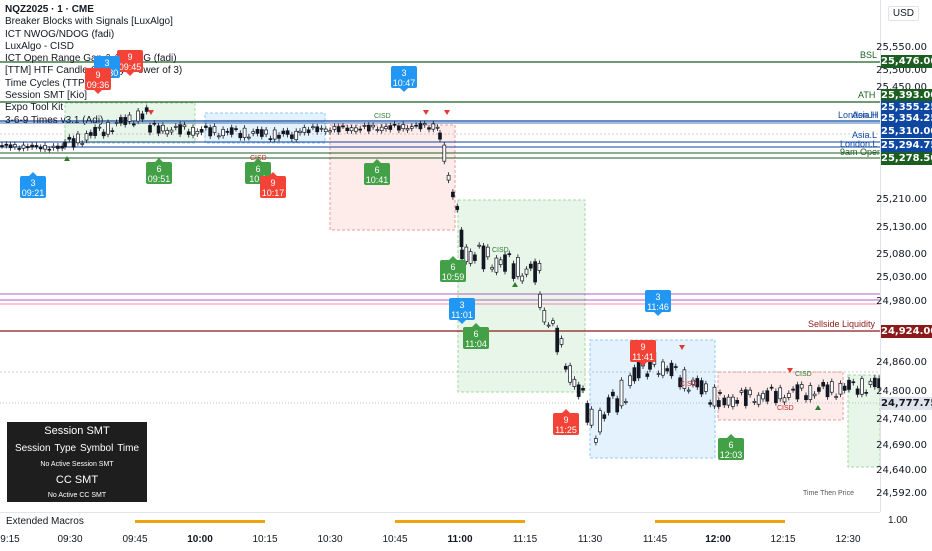  What do you see at coordinates (859, 144) in the screenshot?
I see `london-low-label: London.L` at bounding box center [859, 144].